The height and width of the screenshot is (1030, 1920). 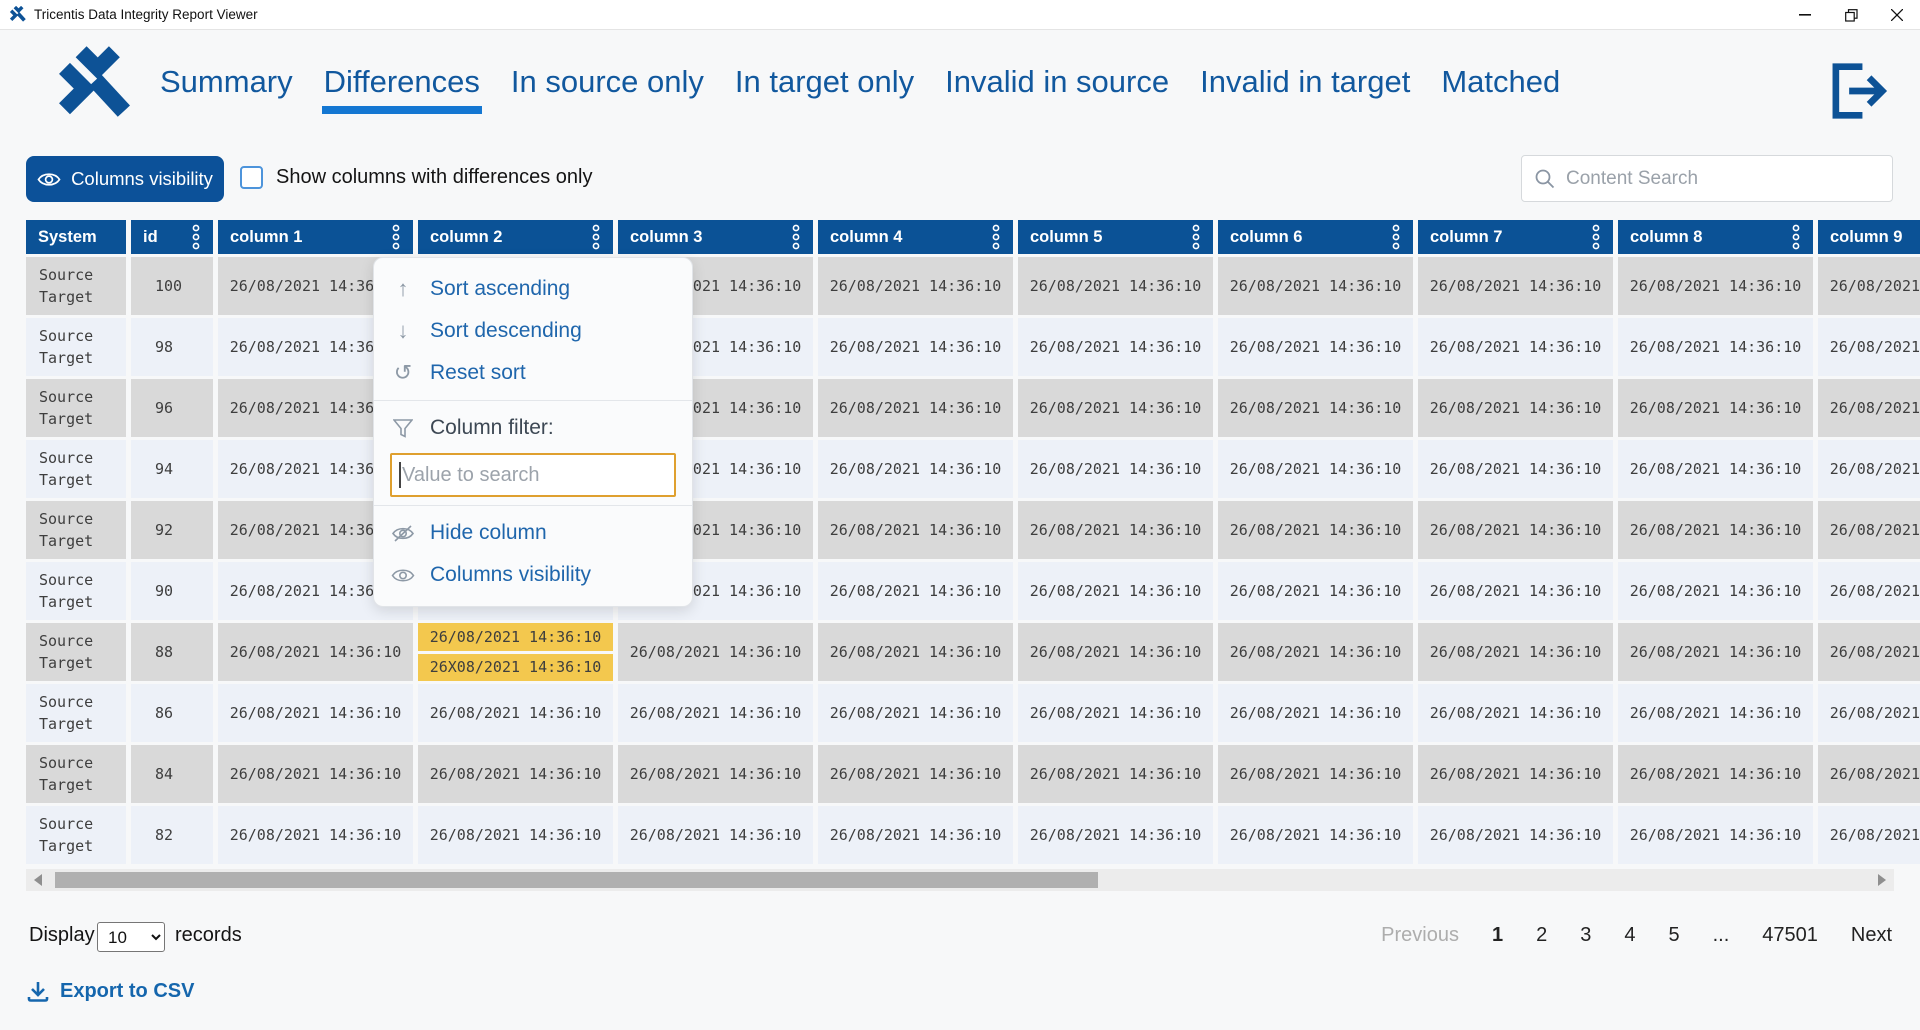 What do you see at coordinates (515, 237) in the screenshot?
I see `column-header-column-2: column 2` at bounding box center [515, 237].